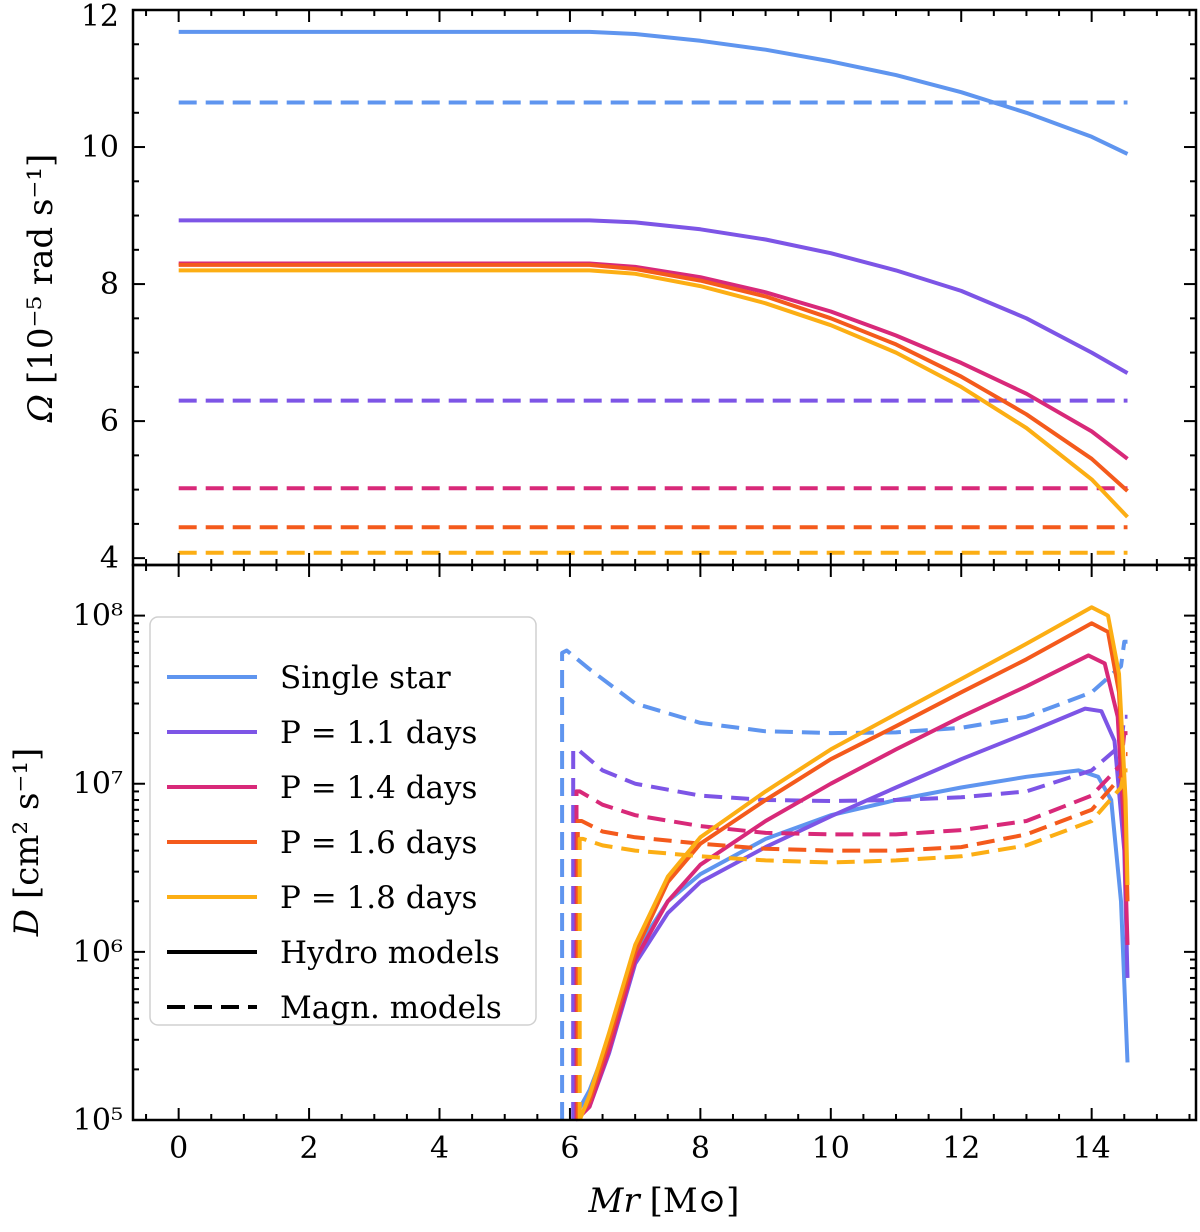  I want to click on omega-y-tick-label-10: 10, so click(100, 147).